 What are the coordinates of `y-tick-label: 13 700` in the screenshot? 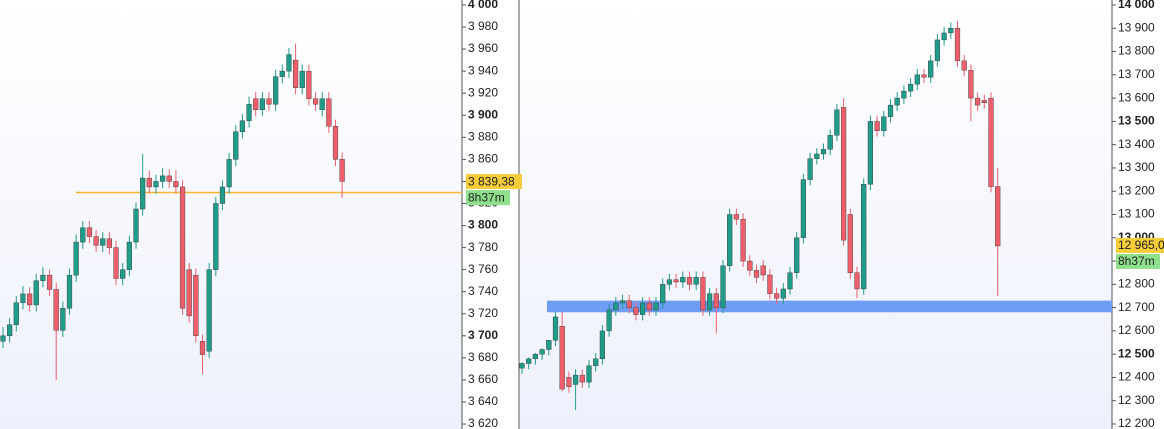 It's located at (1136, 74).